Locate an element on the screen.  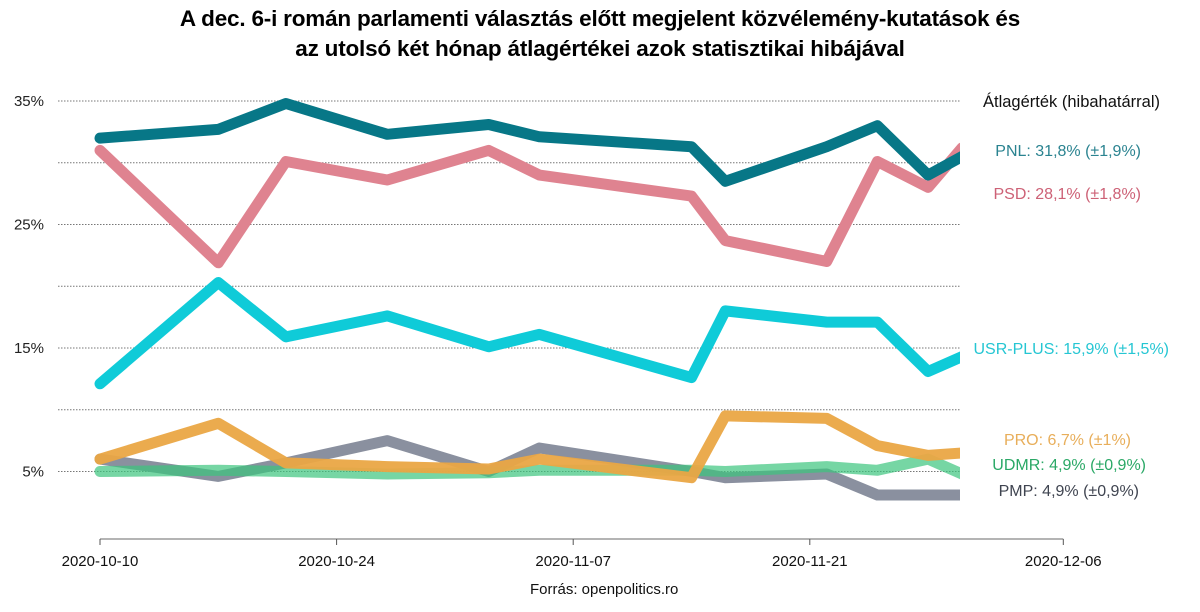
x-tick-label: 2020-10-10 is located at coordinates (100, 561).